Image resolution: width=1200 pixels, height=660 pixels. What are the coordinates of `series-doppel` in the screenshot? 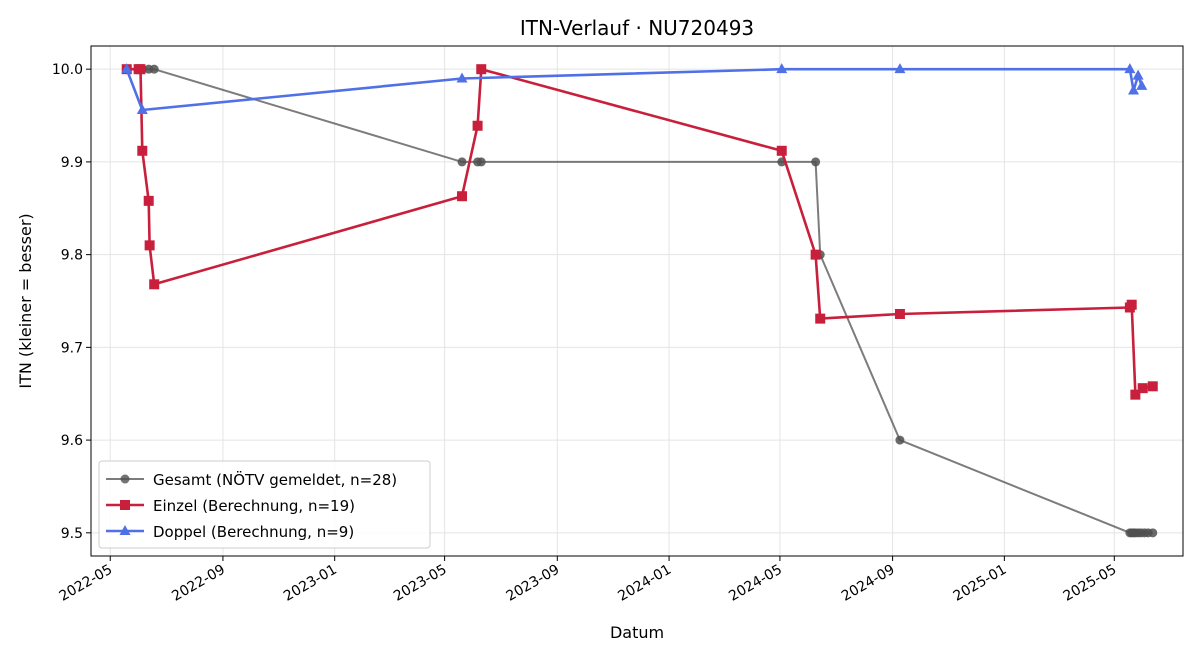 It's located at (634, 88).